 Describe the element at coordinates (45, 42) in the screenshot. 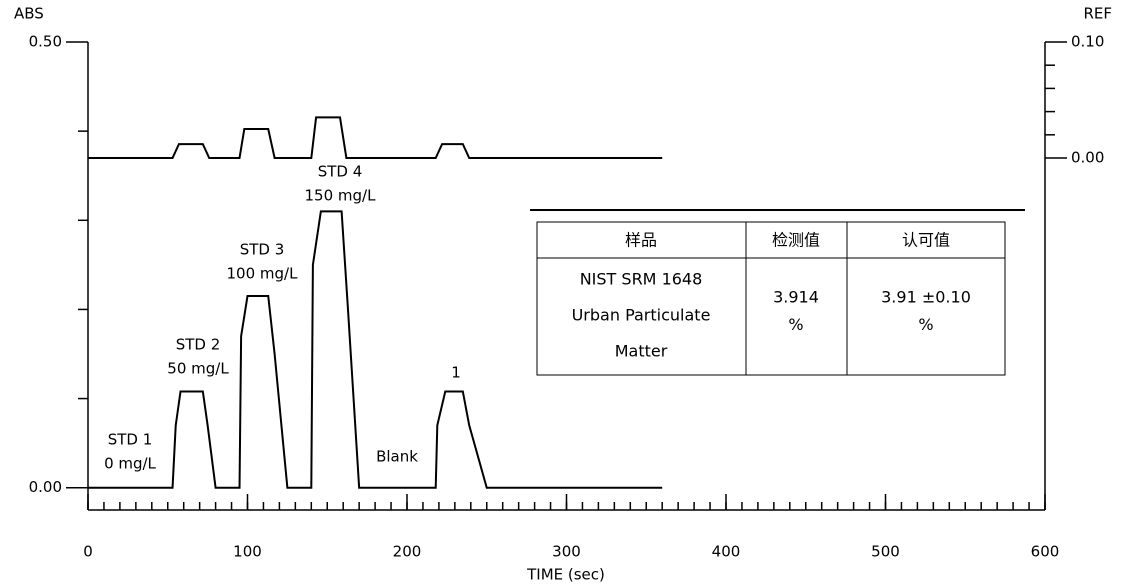

I see `y-tick-label: 0.50` at that location.